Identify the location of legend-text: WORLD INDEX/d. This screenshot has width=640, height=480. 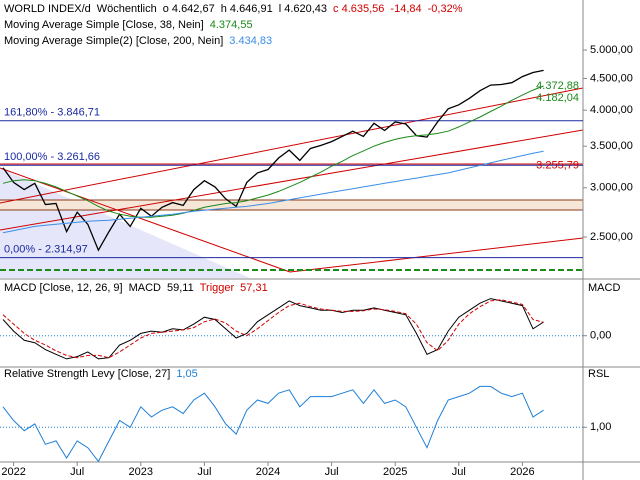
(47, 9).